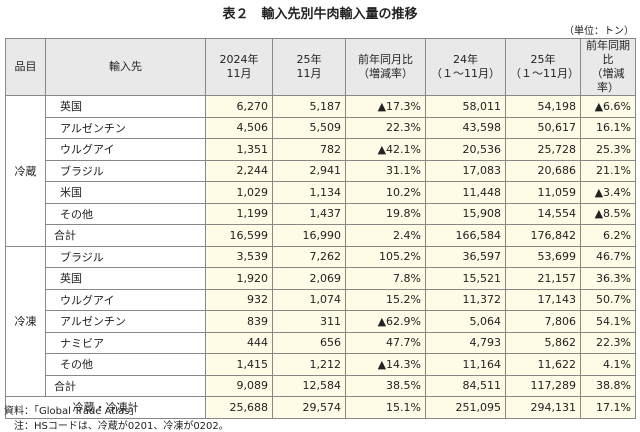 This screenshot has height=432, width=640. I want to click on value-cell: 11,059, so click(543, 192).